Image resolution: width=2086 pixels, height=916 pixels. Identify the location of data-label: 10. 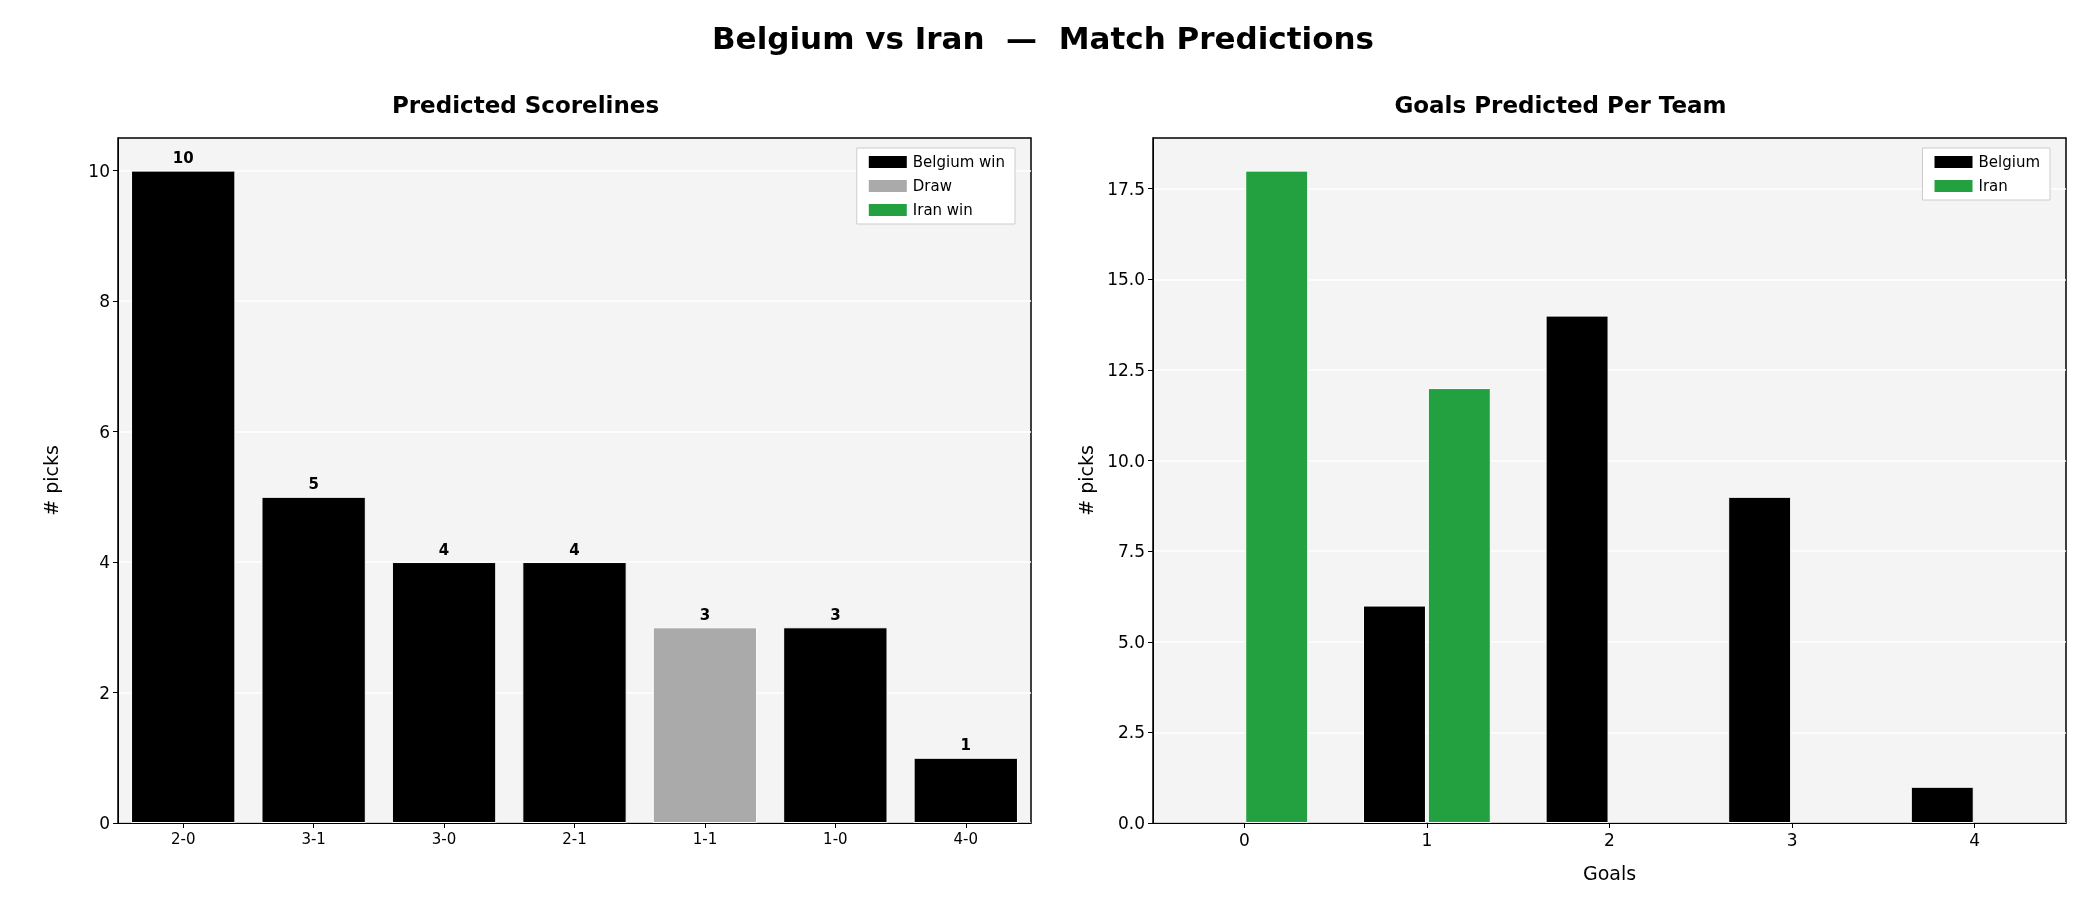
(183, 158).